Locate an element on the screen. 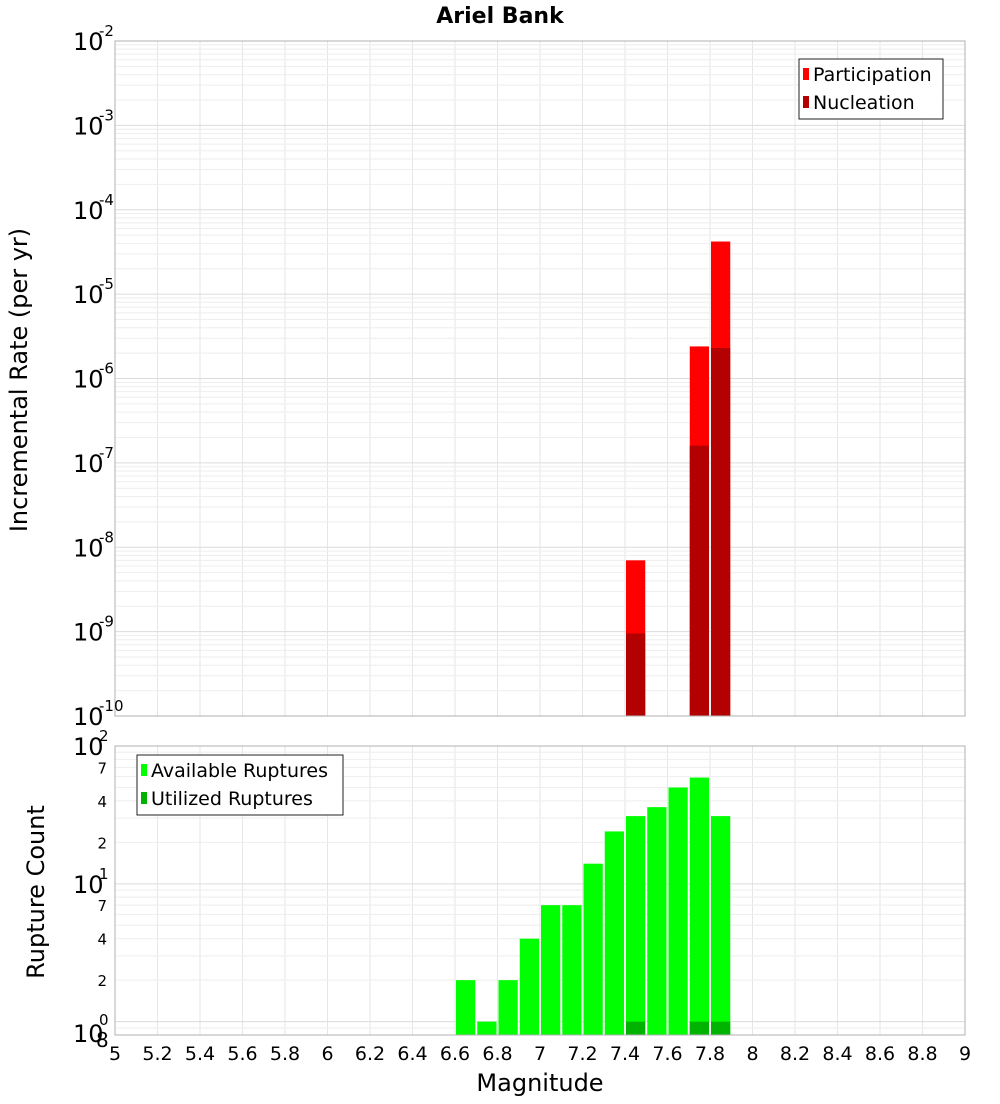  x-tick-label: 7.2 is located at coordinates (582, 1054).